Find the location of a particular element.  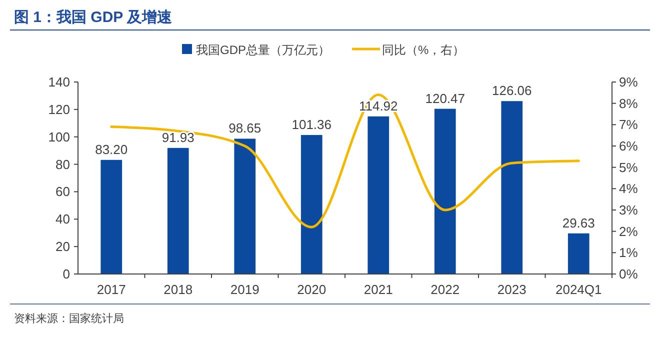

data-label: 120.47 is located at coordinates (445, 98).